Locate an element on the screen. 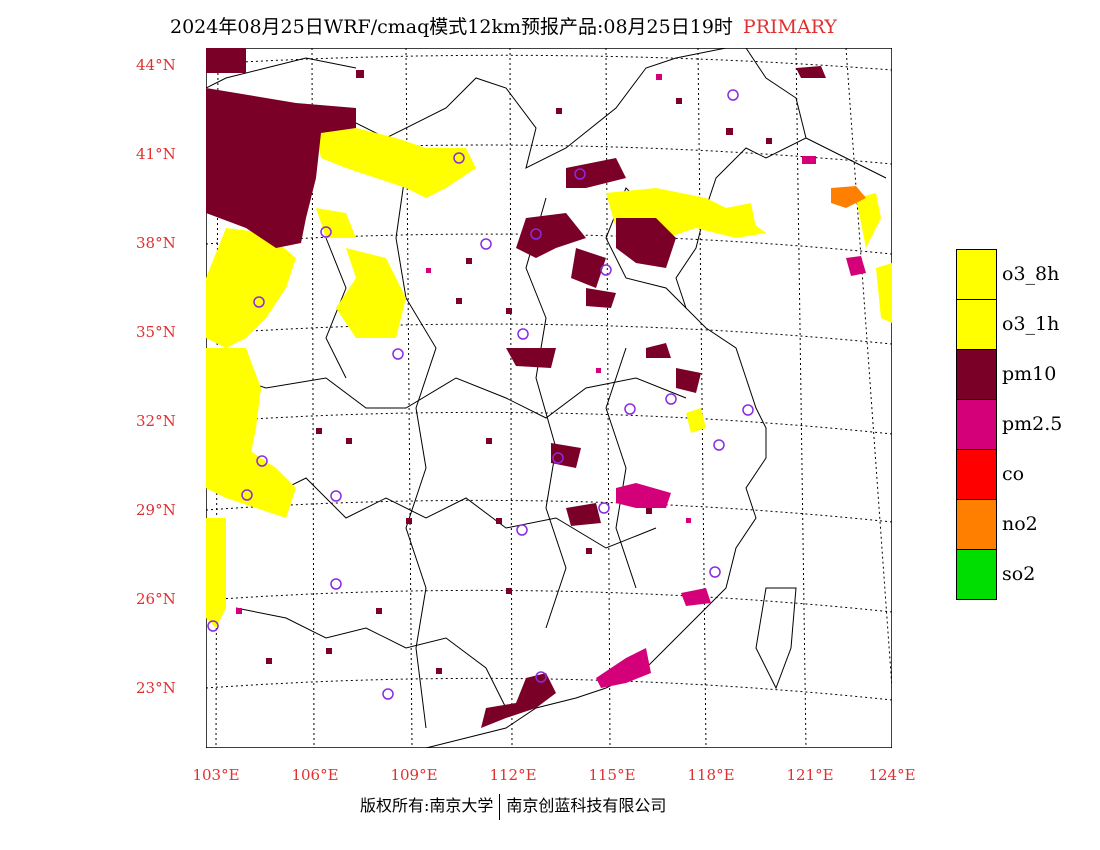 This screenshot has height=850, width=1100. lon-label-103: 103°E is located at coordinates (216, 775).